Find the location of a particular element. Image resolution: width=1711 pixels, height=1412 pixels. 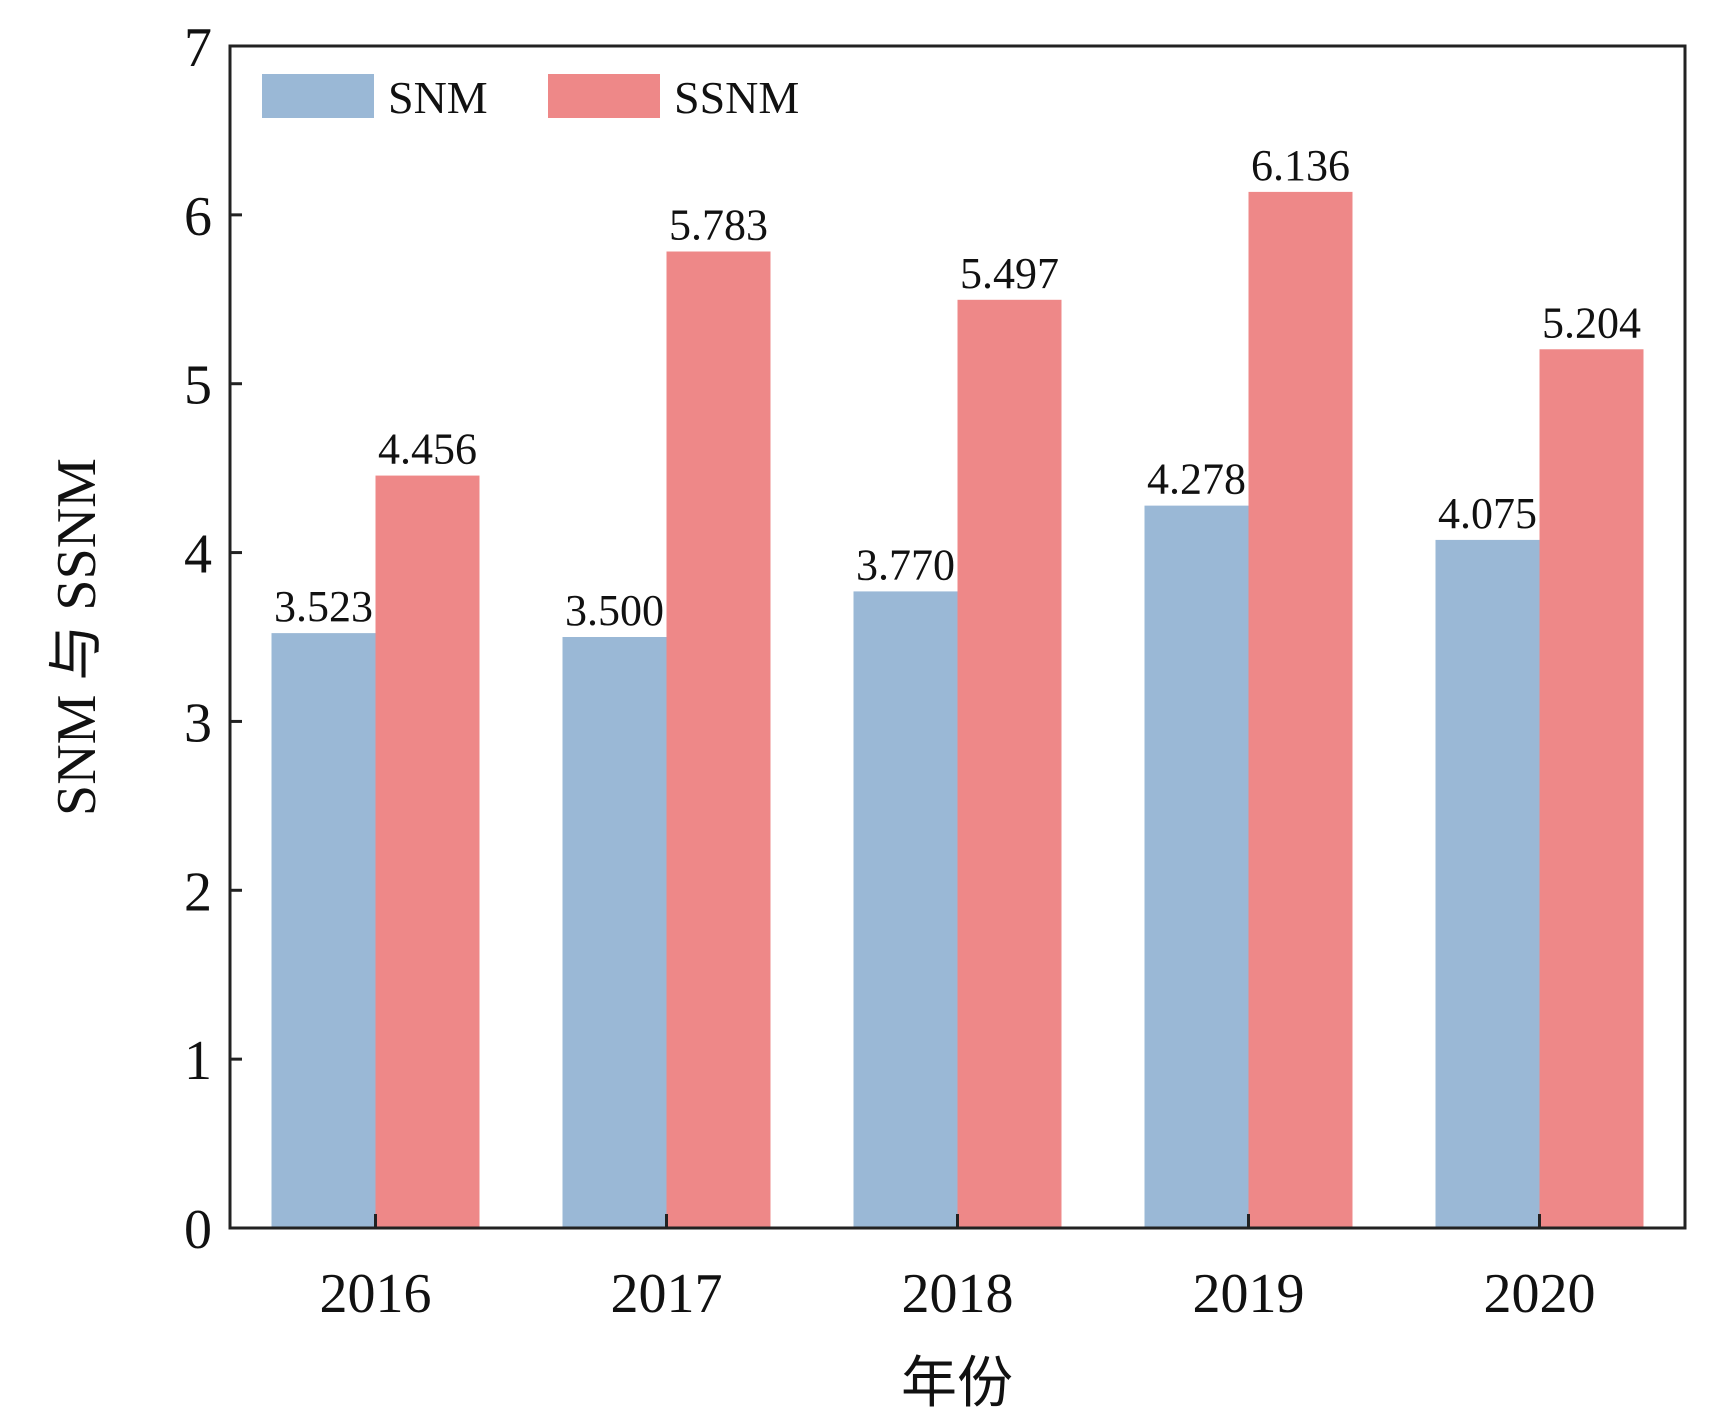

bar-snm-2019 is located at coordinates (1196, 866).